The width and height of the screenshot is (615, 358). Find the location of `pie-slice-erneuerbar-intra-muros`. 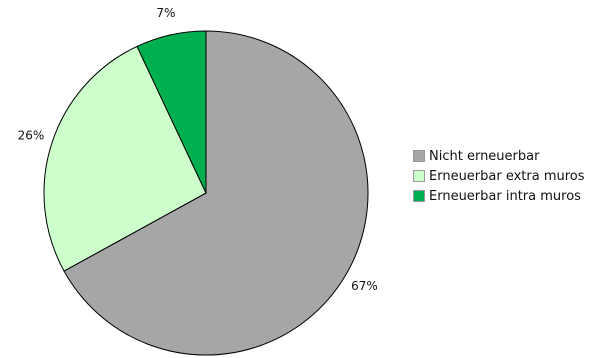

pie-slice-erneuerbar-intra-muros is located at coordinates (171, 112).